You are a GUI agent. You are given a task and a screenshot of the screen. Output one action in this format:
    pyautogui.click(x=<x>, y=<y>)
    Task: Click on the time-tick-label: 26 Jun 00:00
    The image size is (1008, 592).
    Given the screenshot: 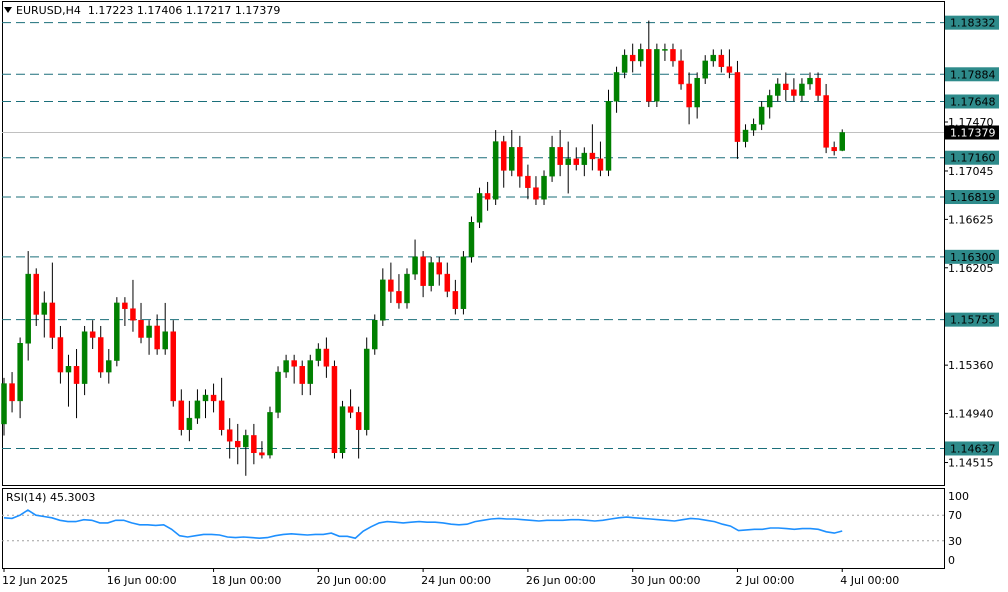 What is the action you would take?
    pyautogui.click(x=561, y=580)
    